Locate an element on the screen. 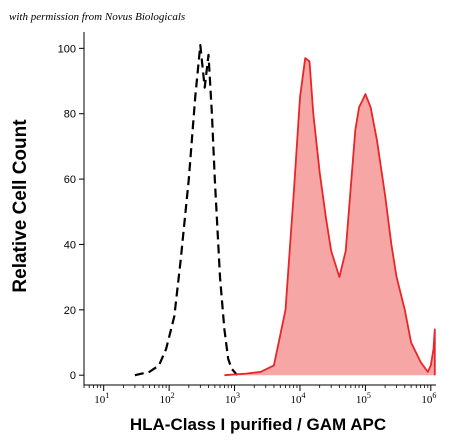 The width and height of the screenshot is (450, 447). x-tick-label: 10³ is located at coordinates (232, 398).